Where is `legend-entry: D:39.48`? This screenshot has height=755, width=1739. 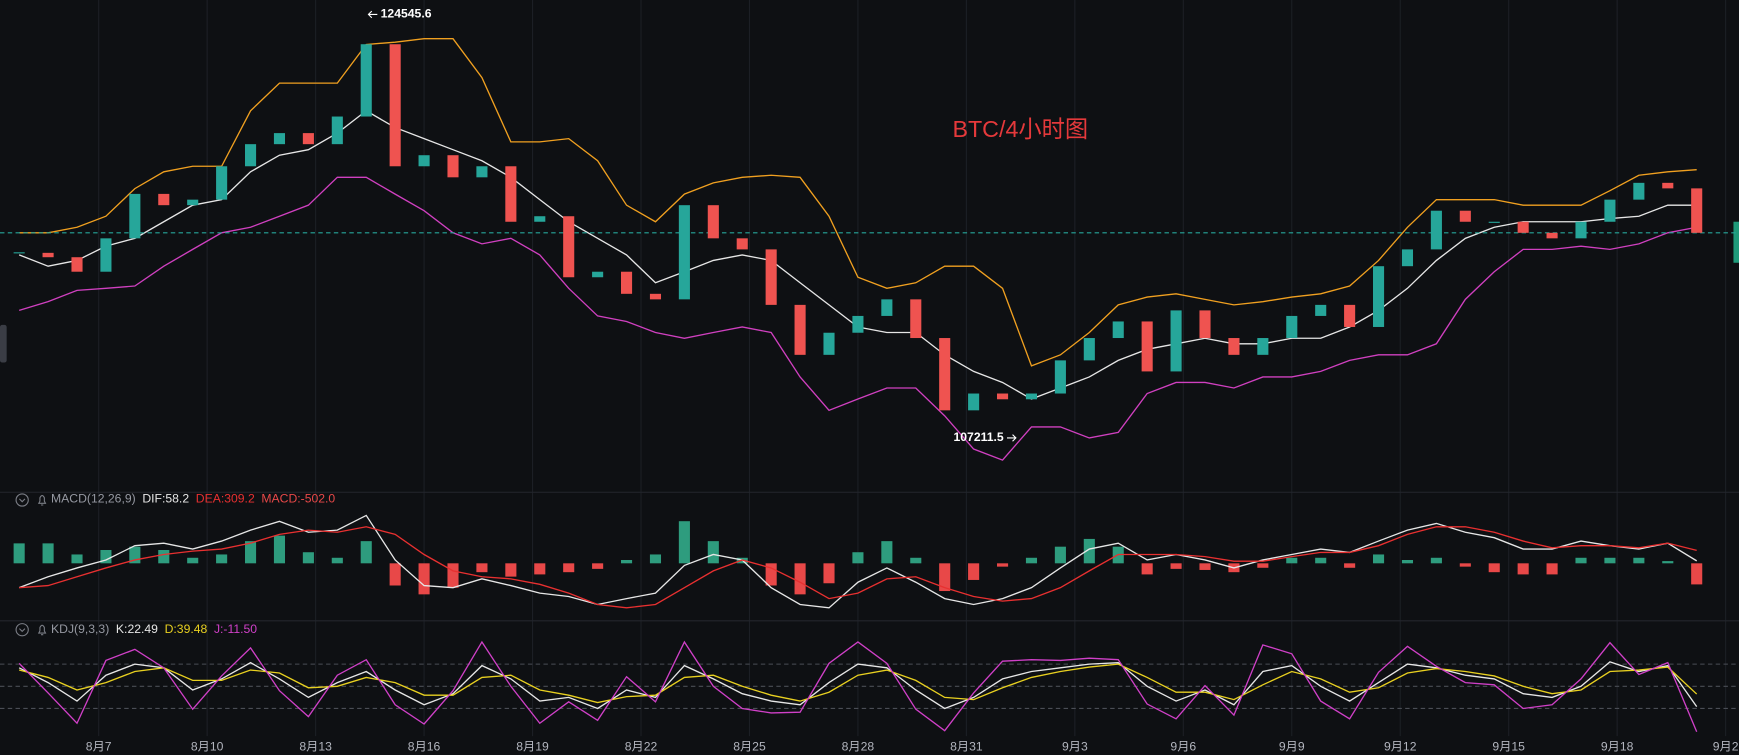 legend-entry: D:39.48 is located at coordinates (186, 629).